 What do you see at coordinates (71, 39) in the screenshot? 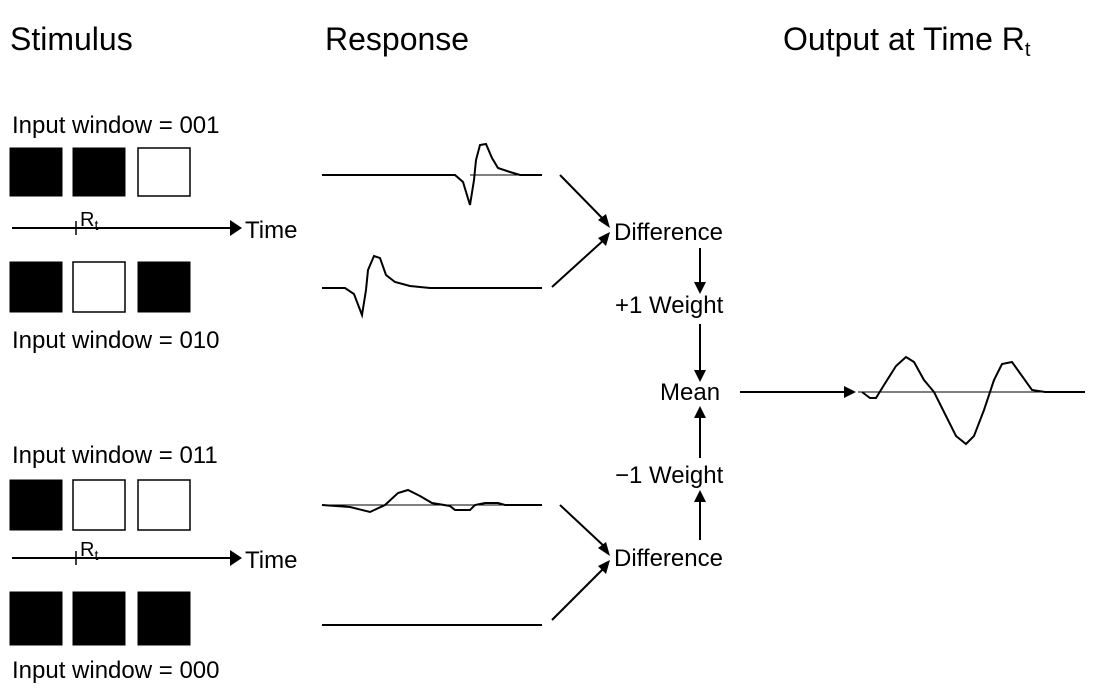
I see `header: Stimulus` at bounding box center [71, 39].